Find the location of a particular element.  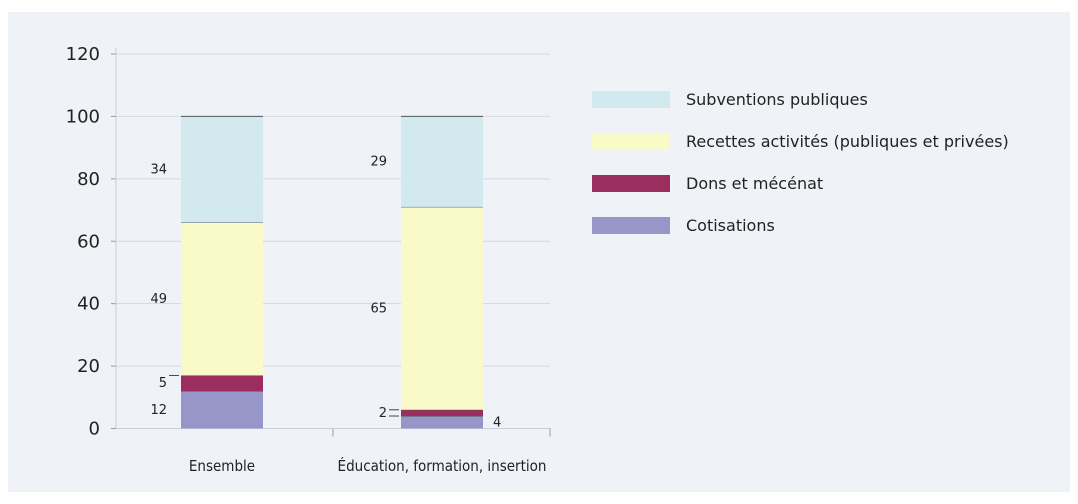

x-category-label: Ensemble is located at coordinates (222, 466).